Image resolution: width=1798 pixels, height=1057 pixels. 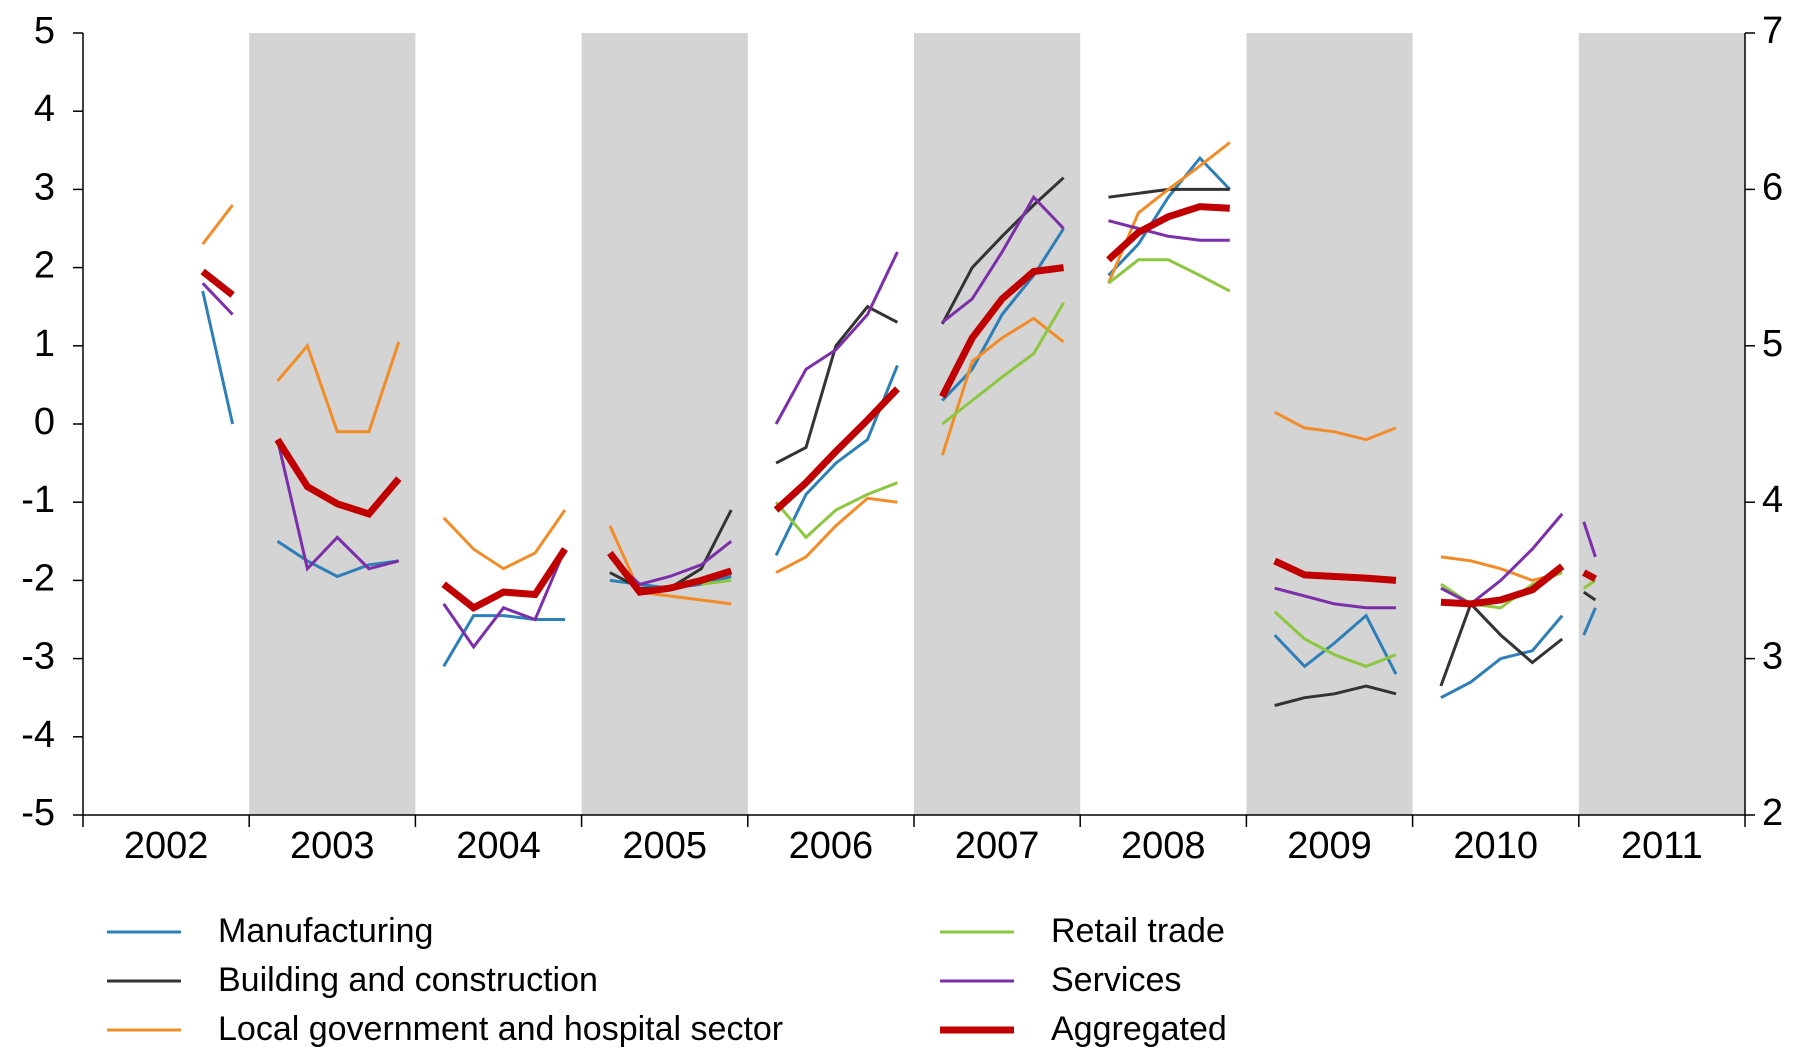 What do you see at coordinates (332, 846) in the screenshot?
I see `x-tick-label: 2003` at bounding box center [332, 846].